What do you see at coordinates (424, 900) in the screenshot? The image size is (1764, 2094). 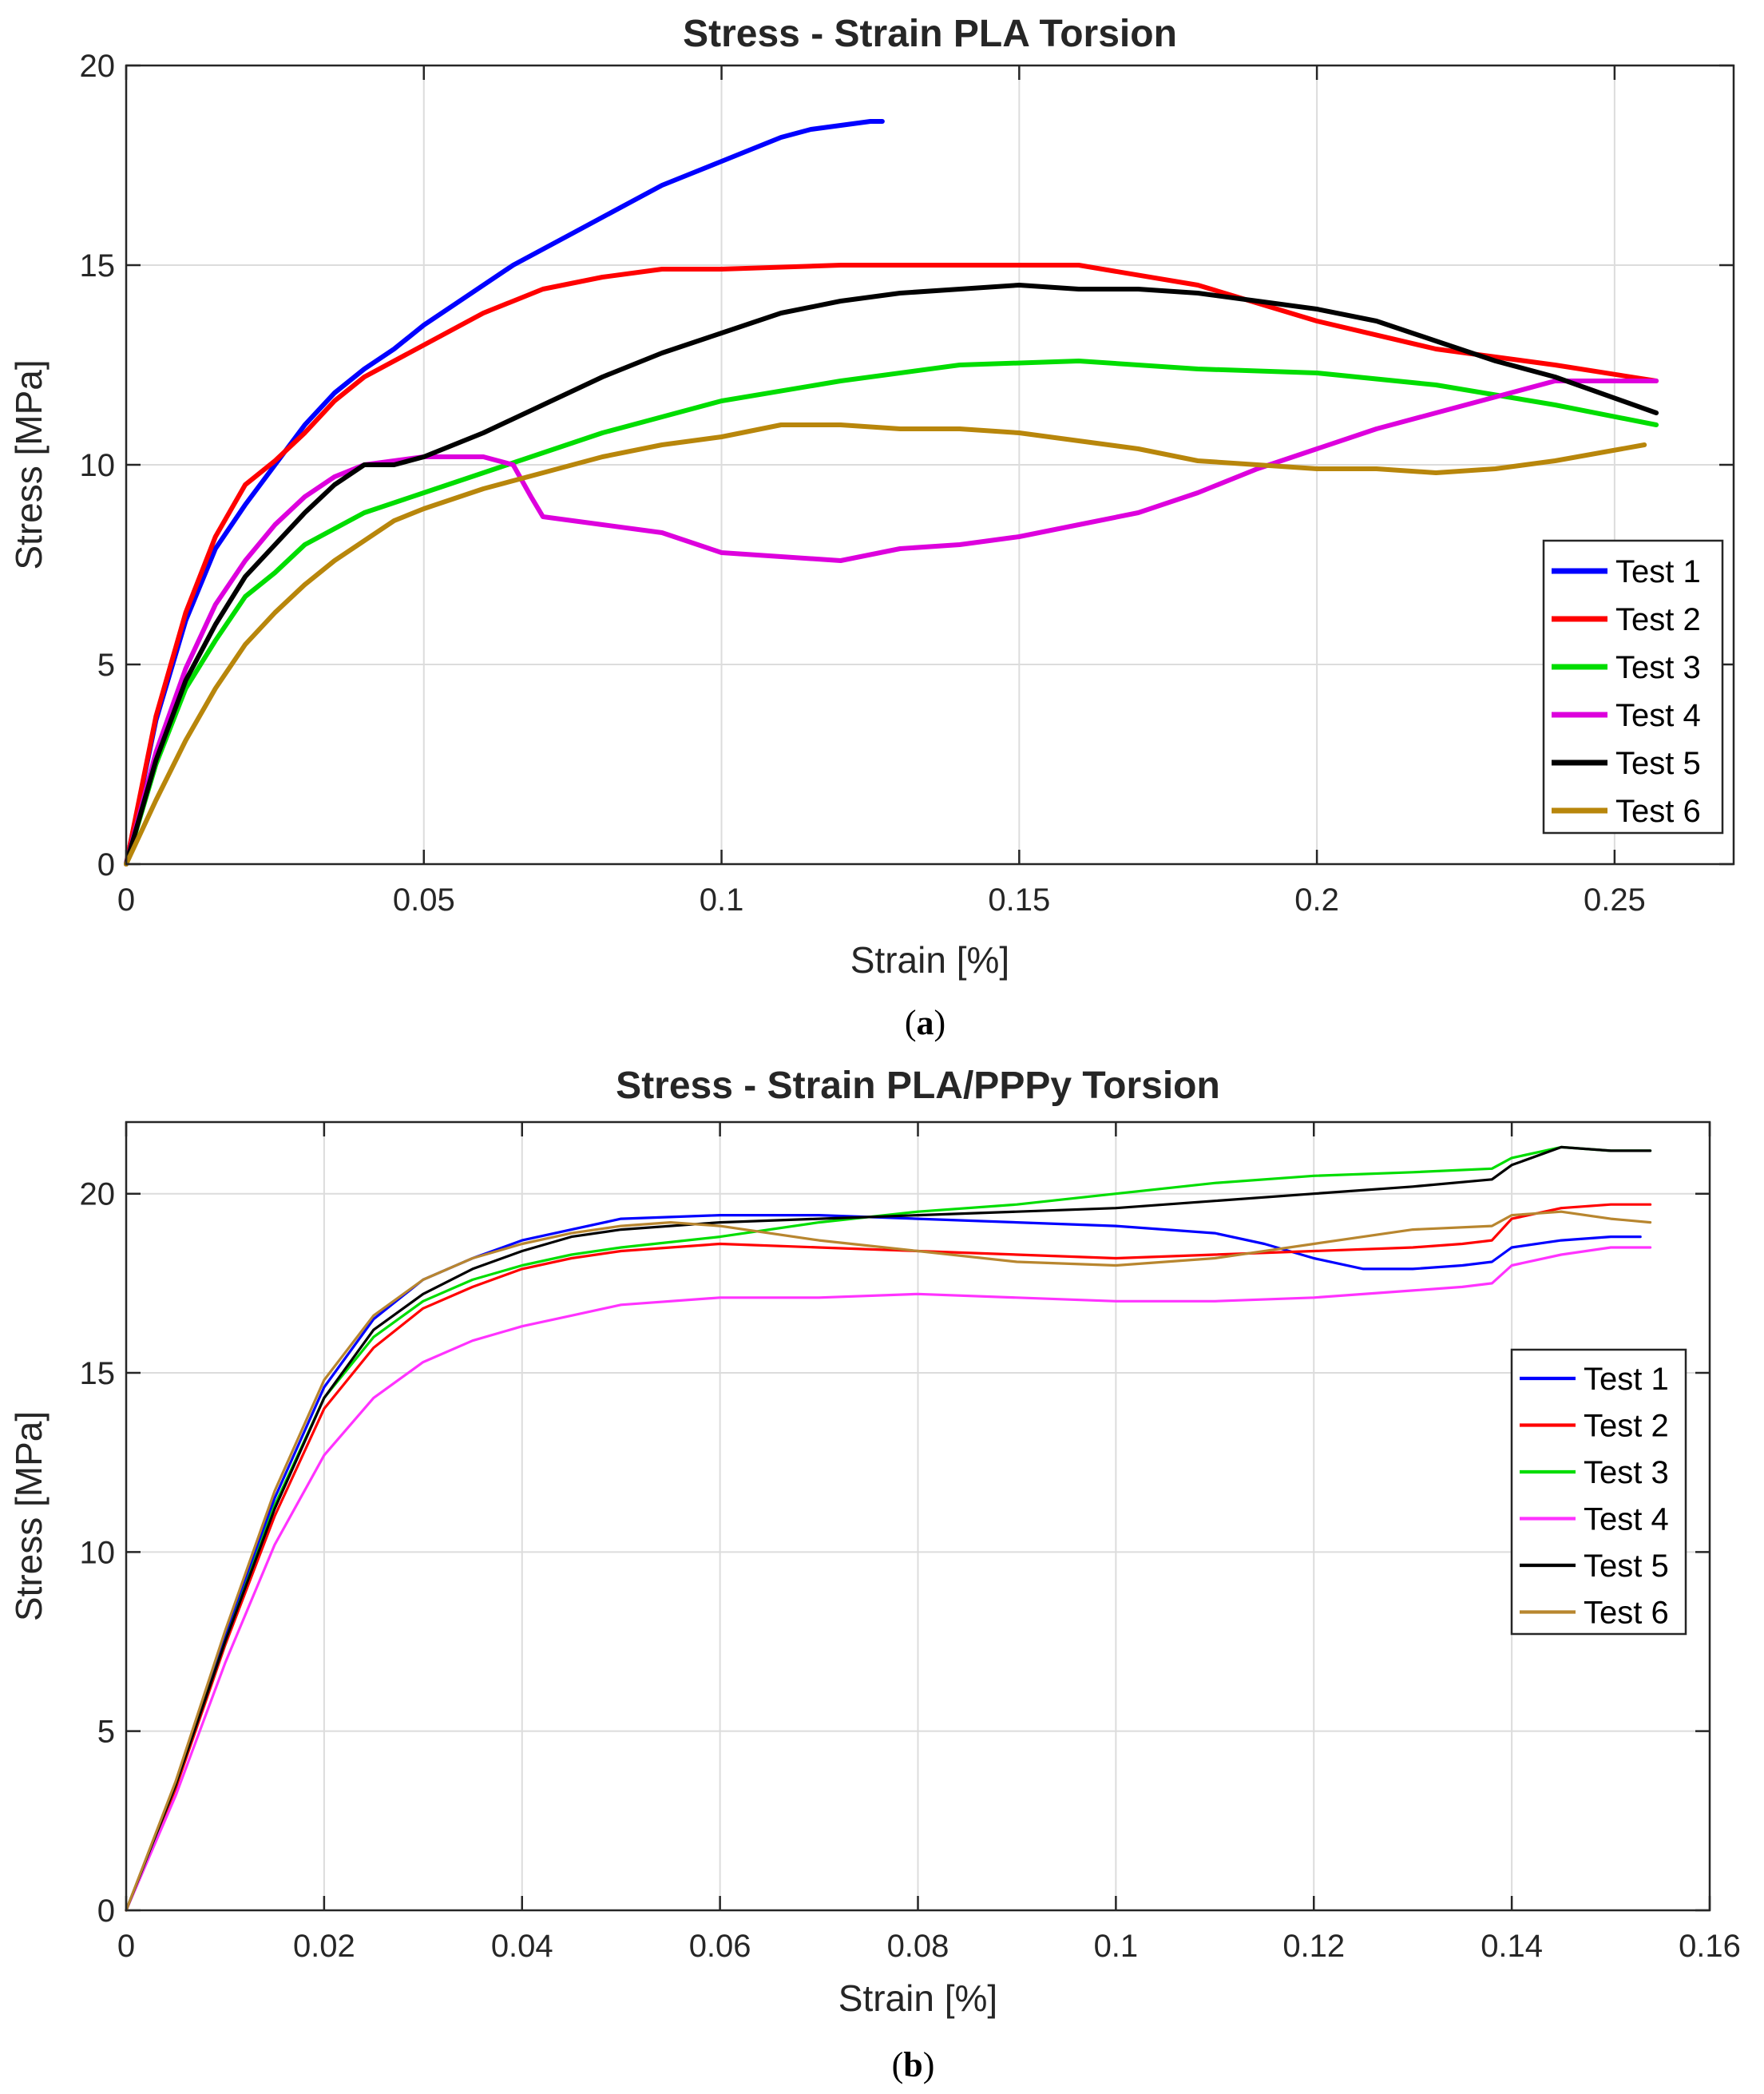 I see `x-tick-label: 0.05` at bounding box center [424, 900].